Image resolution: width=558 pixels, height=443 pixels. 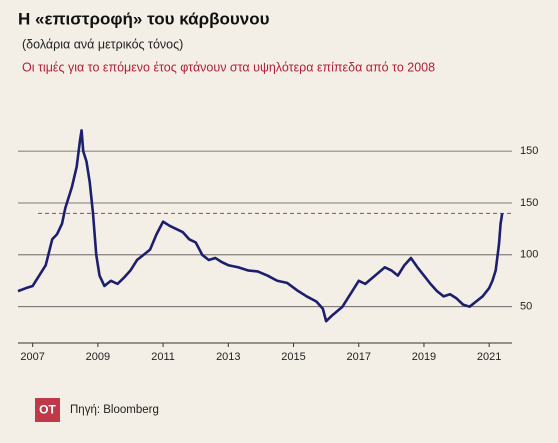 What do you see at coordinates (424, 357) in the screenshot?
I see `x-tick-label: 2019` at bounding box center [424, 357].